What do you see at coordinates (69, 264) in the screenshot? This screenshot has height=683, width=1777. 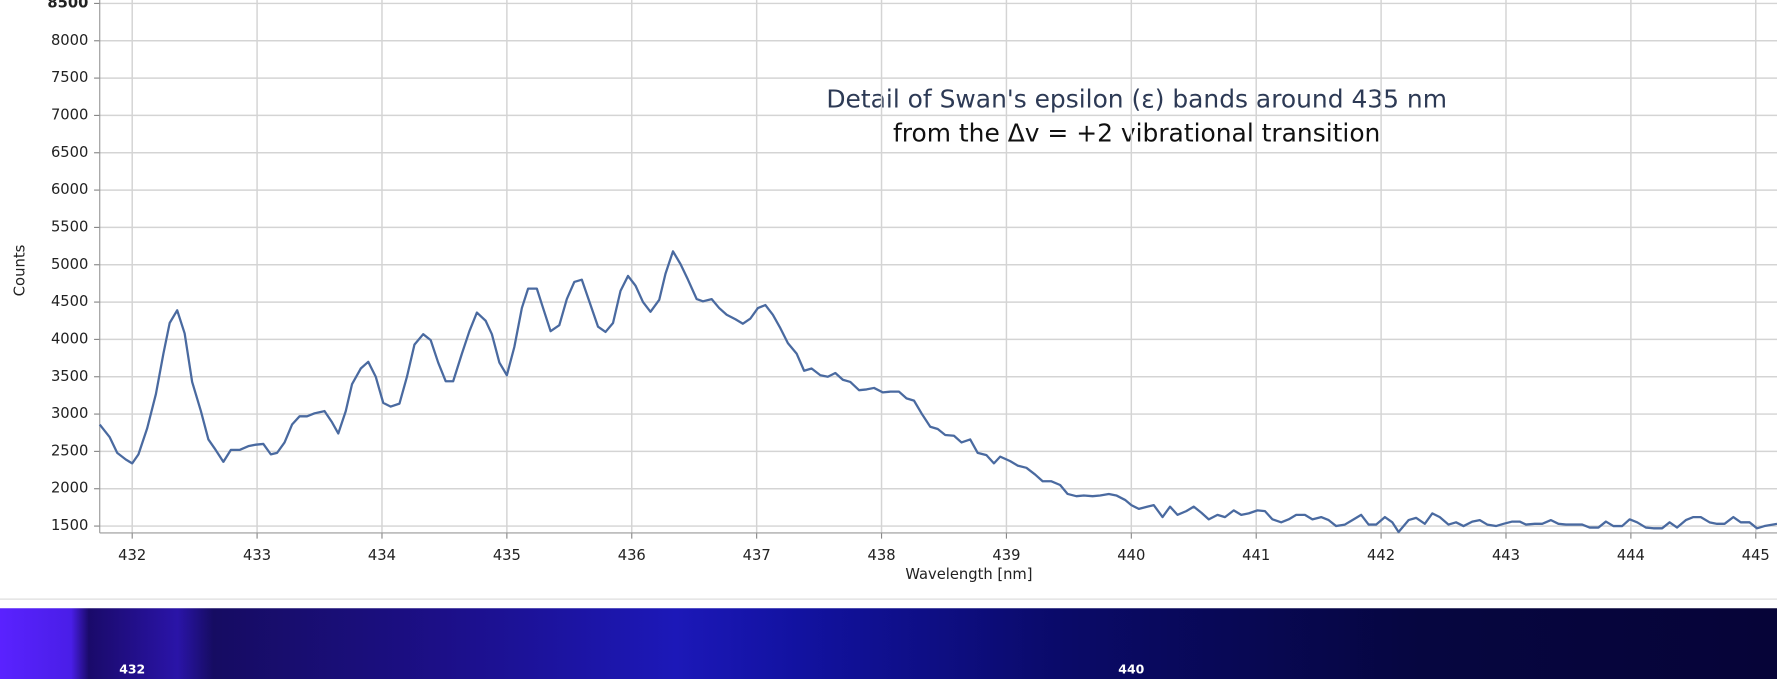 I see `y-tick-label: 5000` at bounding box center [69, 264].